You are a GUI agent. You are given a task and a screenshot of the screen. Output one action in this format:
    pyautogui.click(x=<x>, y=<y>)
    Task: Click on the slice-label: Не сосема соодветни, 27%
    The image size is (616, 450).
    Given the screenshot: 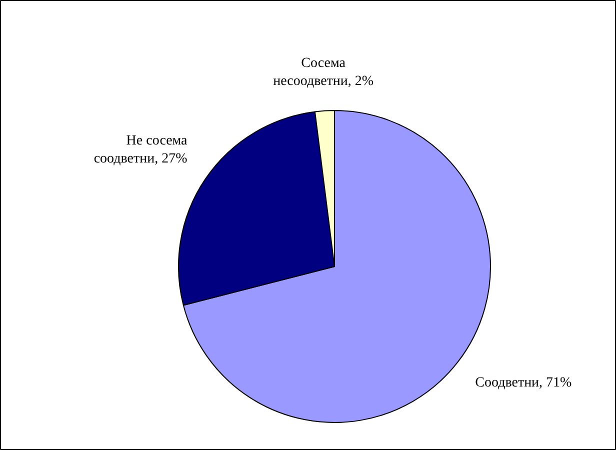 What is the action you would take?
    pyautogui.click(x=141, y=149)
    